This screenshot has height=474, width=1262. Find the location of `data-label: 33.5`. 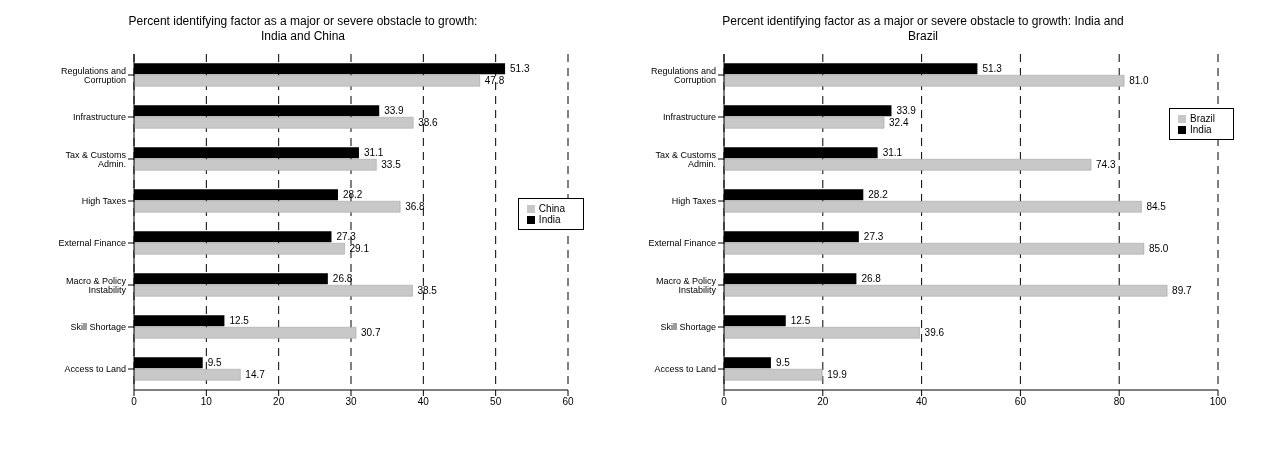

data-label: 33.5 is located at coordinates (391, 165).